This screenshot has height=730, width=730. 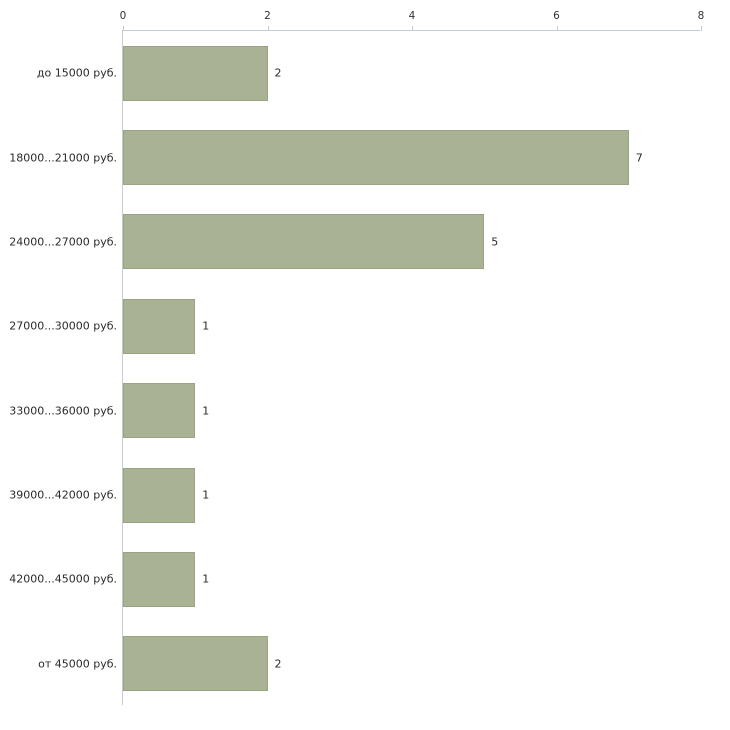 What do you see at coordinates (63, 242) in the screenshot?
I see `category-label: 24000...27000 руб.` at bounding box center [63, 242].